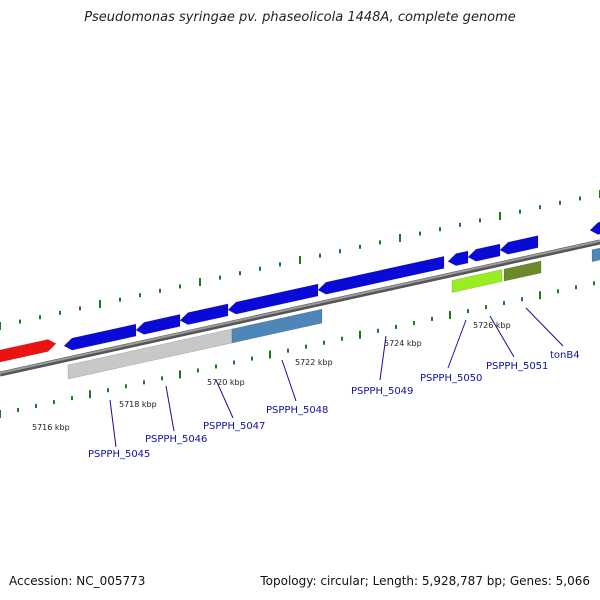  I want to click on gene-label: PSPPH_5050, so click(451, 378).